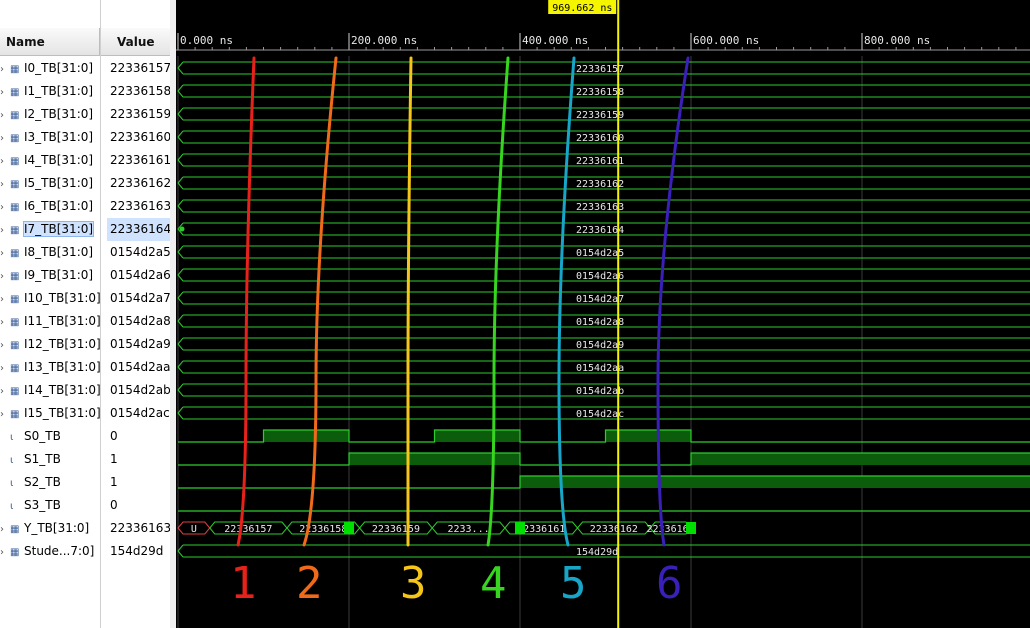  What do you see at coordinates (141, 137) in the screenshot?
I see `signal-value: 22336160` at bounding box center [141, 137].